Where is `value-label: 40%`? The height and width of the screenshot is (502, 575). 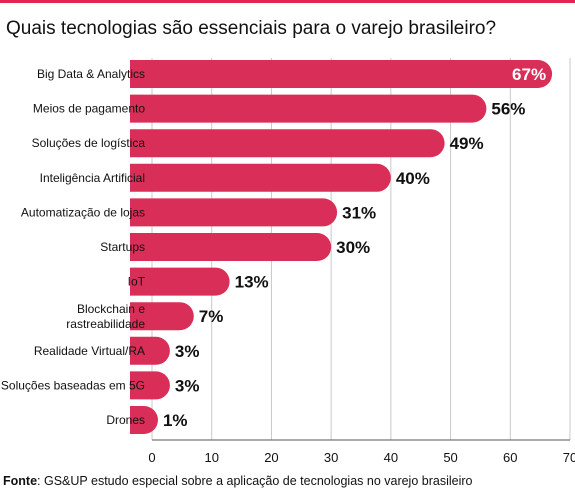 value-label: 40% is located at coordinates (413, 178).